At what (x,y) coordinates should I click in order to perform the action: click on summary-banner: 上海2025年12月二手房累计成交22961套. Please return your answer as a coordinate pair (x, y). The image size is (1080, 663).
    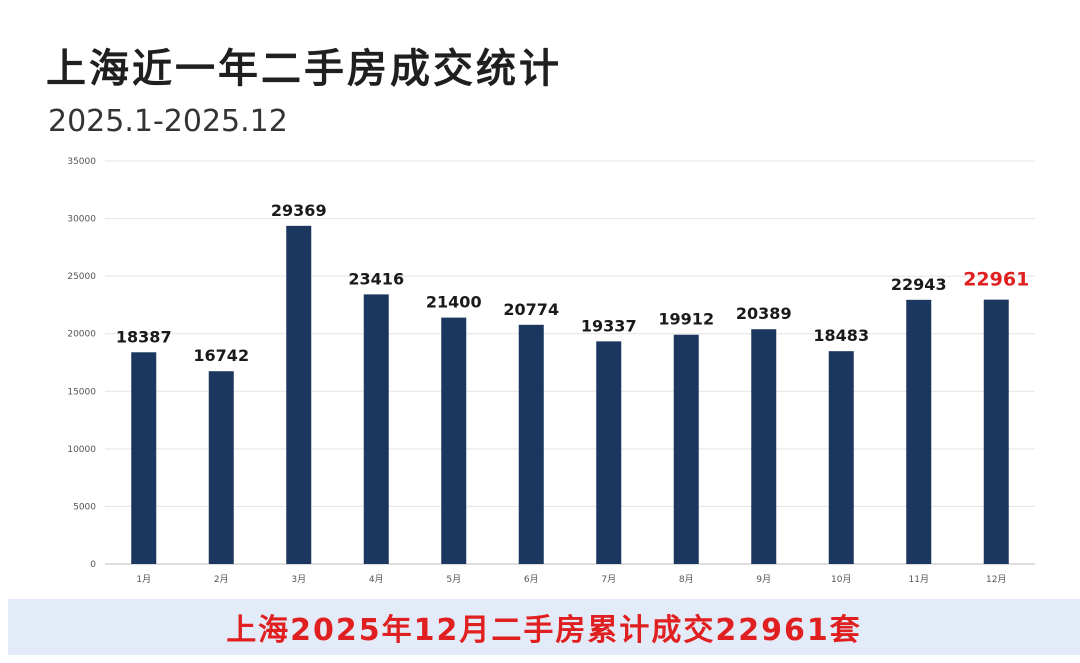
    Looking at the image, I should click on (544, 627).